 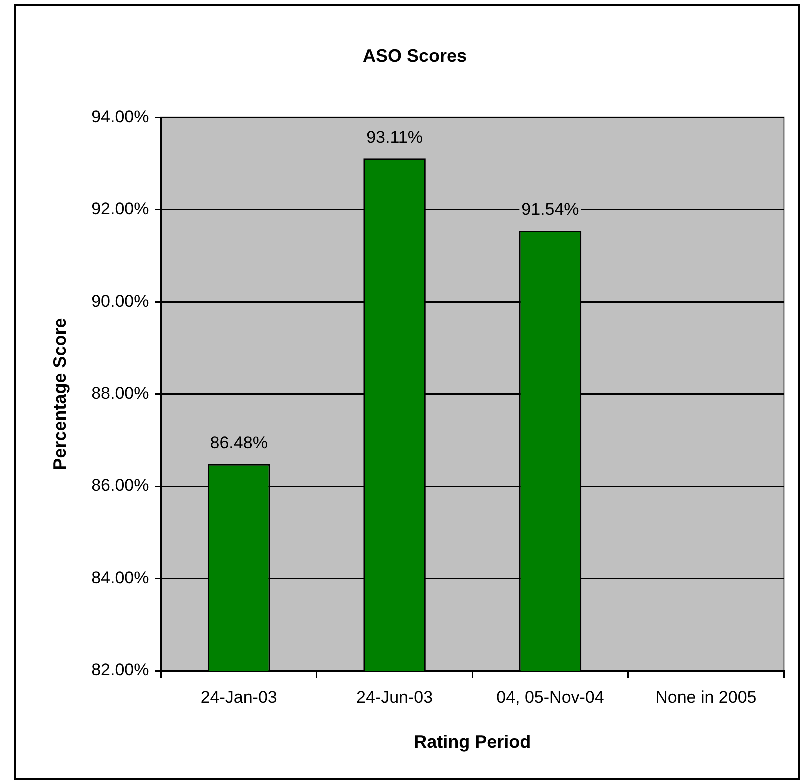 I want to click on y-tick-label: 84.00%, so click(x=121, y=578).